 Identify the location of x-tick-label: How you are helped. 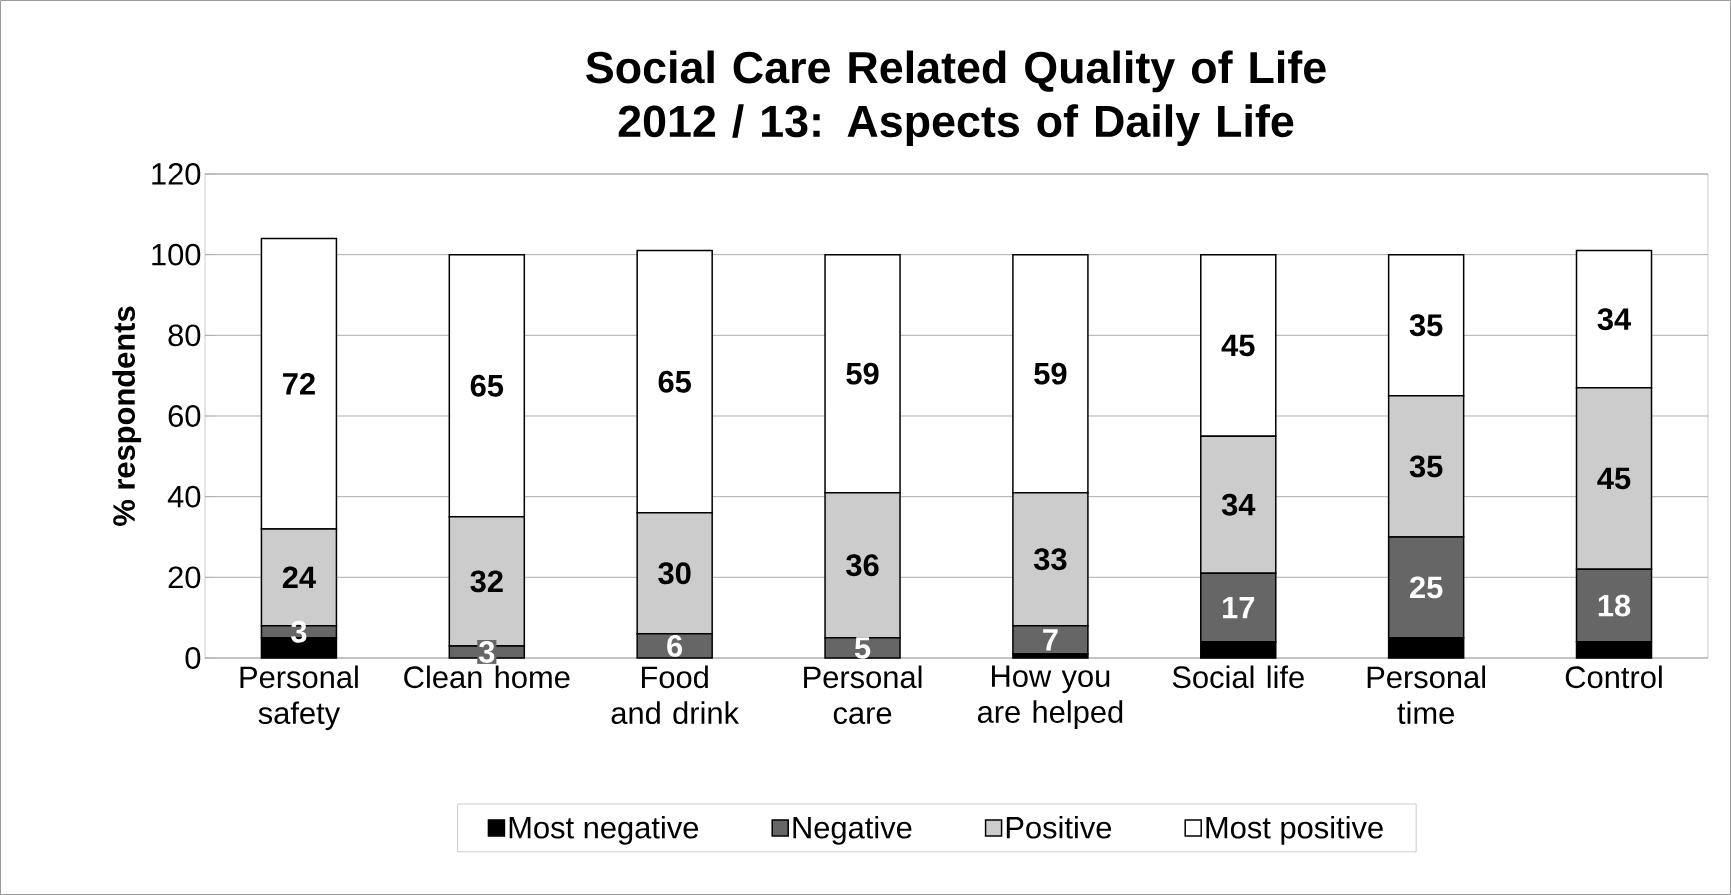
(1050, 697).